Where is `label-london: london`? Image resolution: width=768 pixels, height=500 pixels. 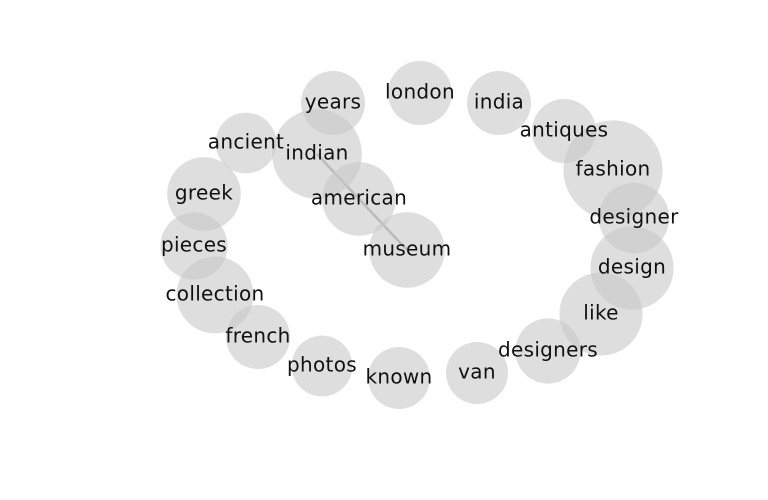
label-london: london is located at coordinates (420, 92).